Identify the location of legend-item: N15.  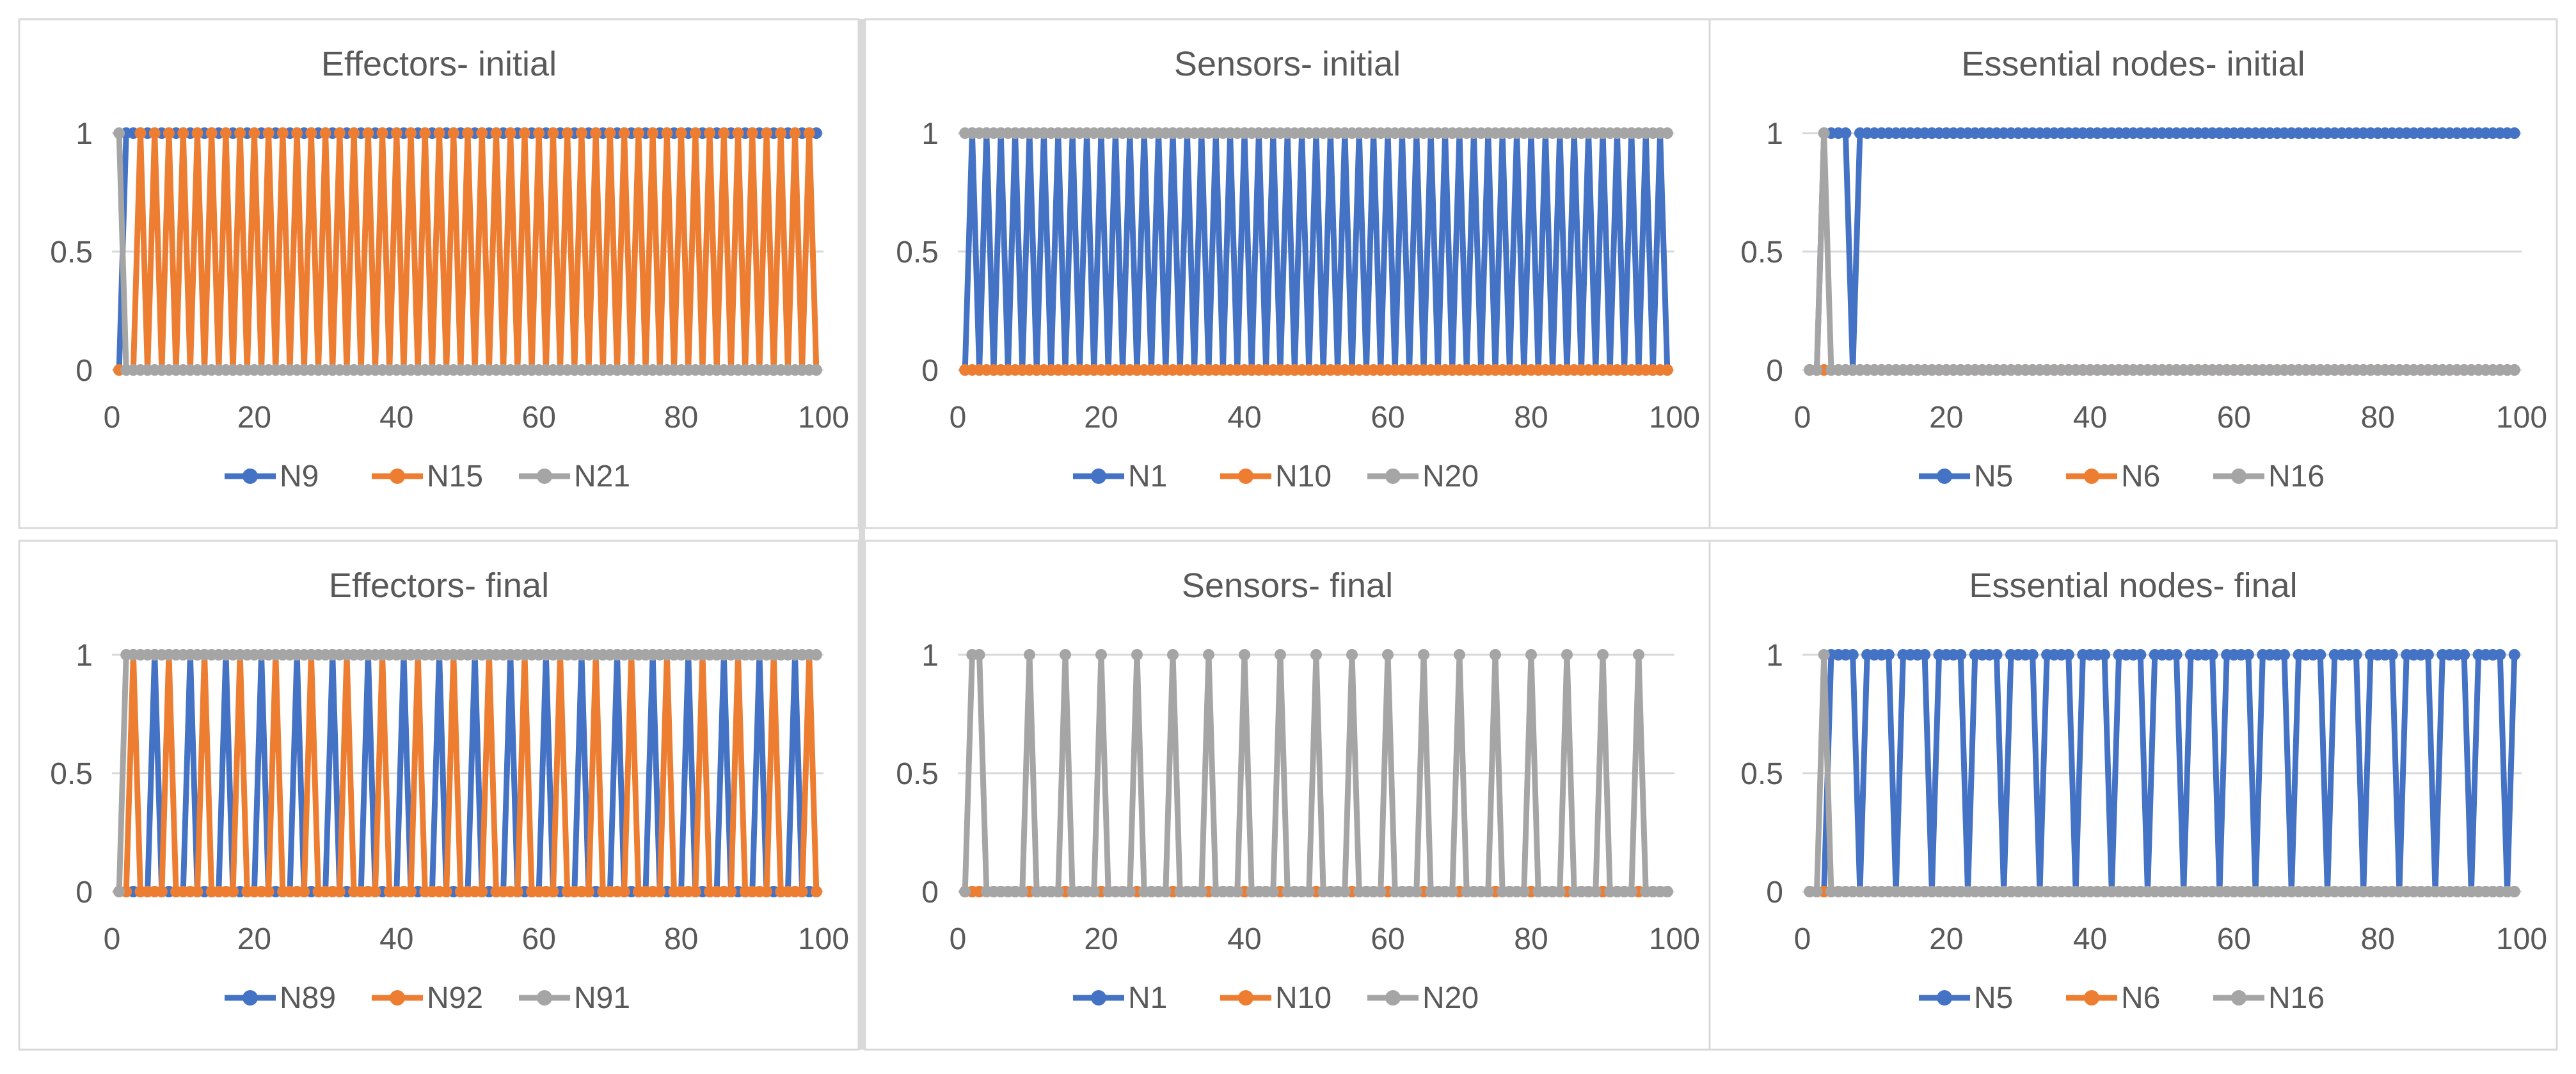
(427, 476).